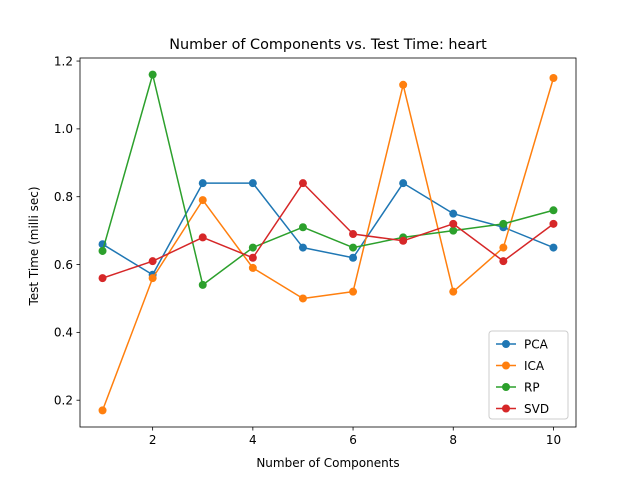 The width and height of the screenshot is (640, 480). Describe the element at coordinates (63, 333) in the screenshot. I see `y-tick-label: 0.4` at that location.